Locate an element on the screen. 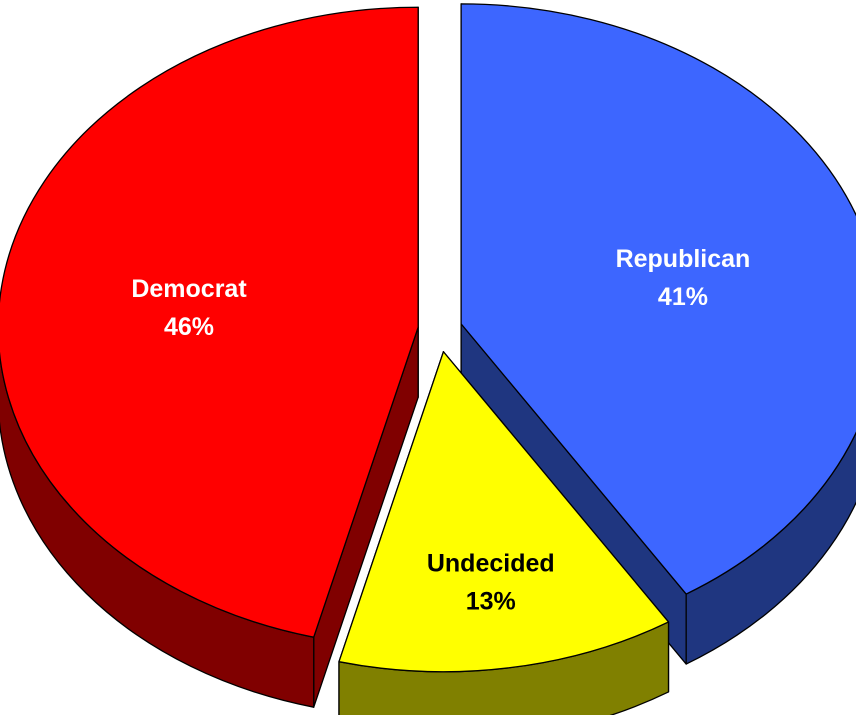 Image resolution: width=856 pixels, height=720 pixels. slice-label-democrat: Democrat is located at coordinates (189, 289).